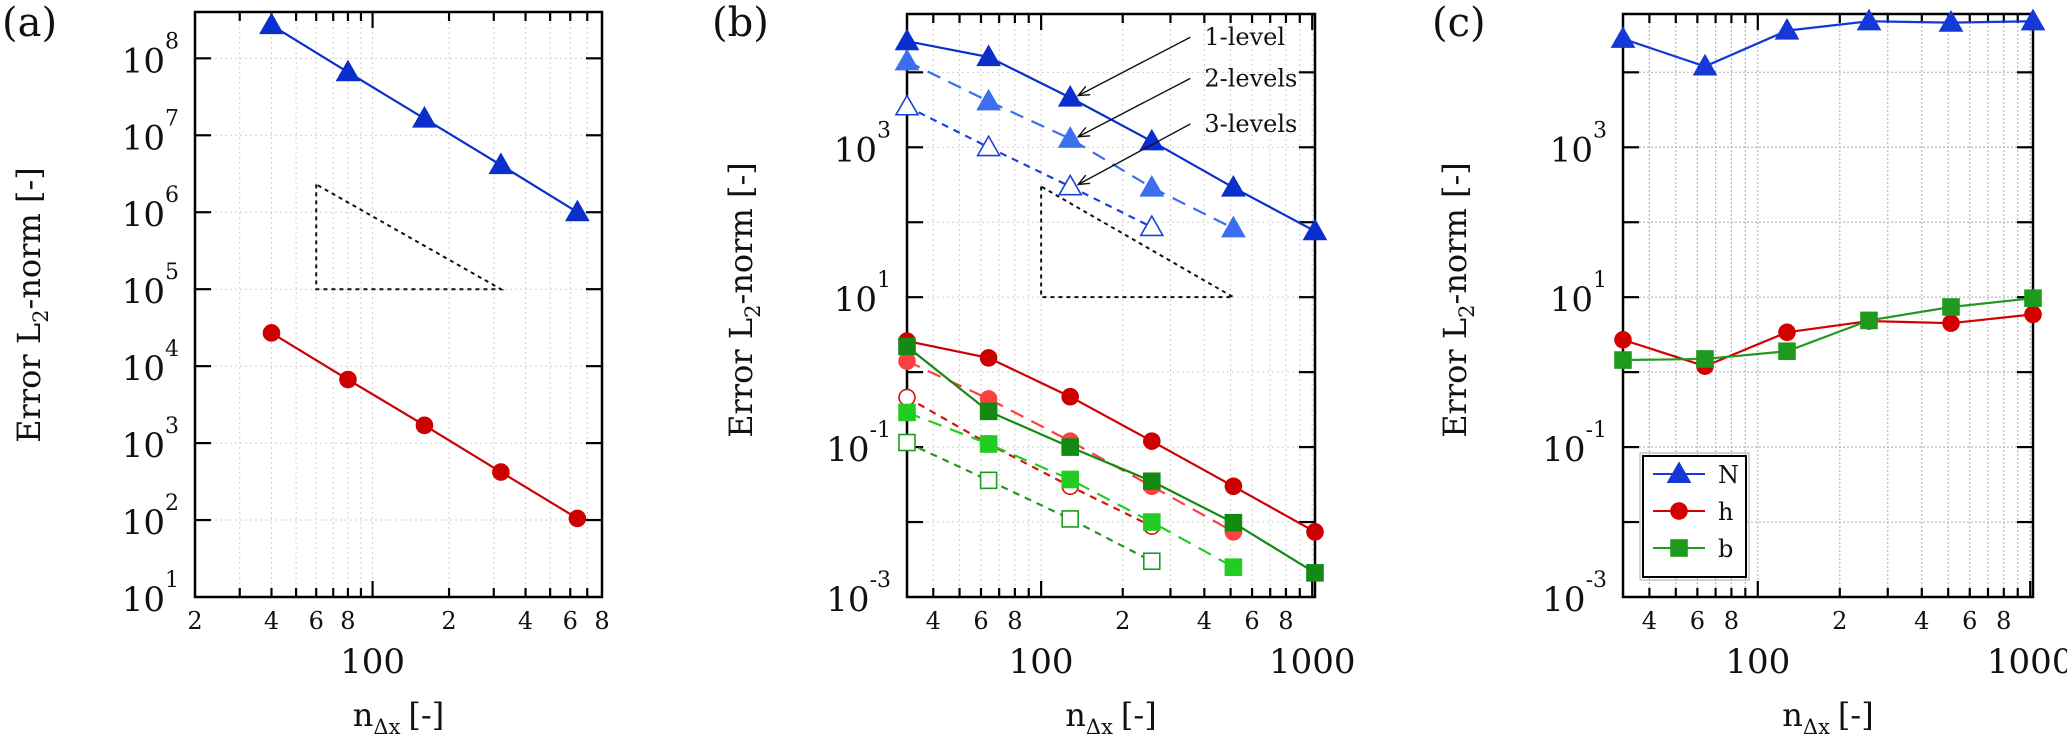 The image size is (2067, 740). What do you see at coordinates (426, 715) in the screenshot?
I see `x-axis-label-unit: [-]` at bounding box center [426, 715].